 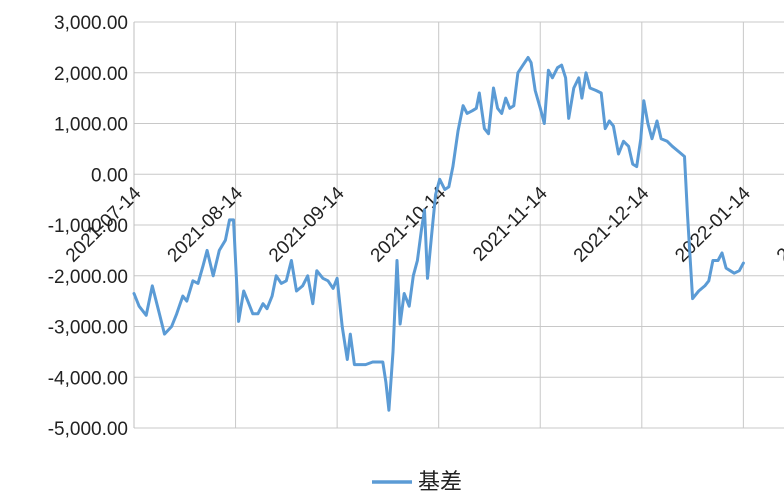 I want to click on y-tick-label: 0.00, so click(x=109, y=175).